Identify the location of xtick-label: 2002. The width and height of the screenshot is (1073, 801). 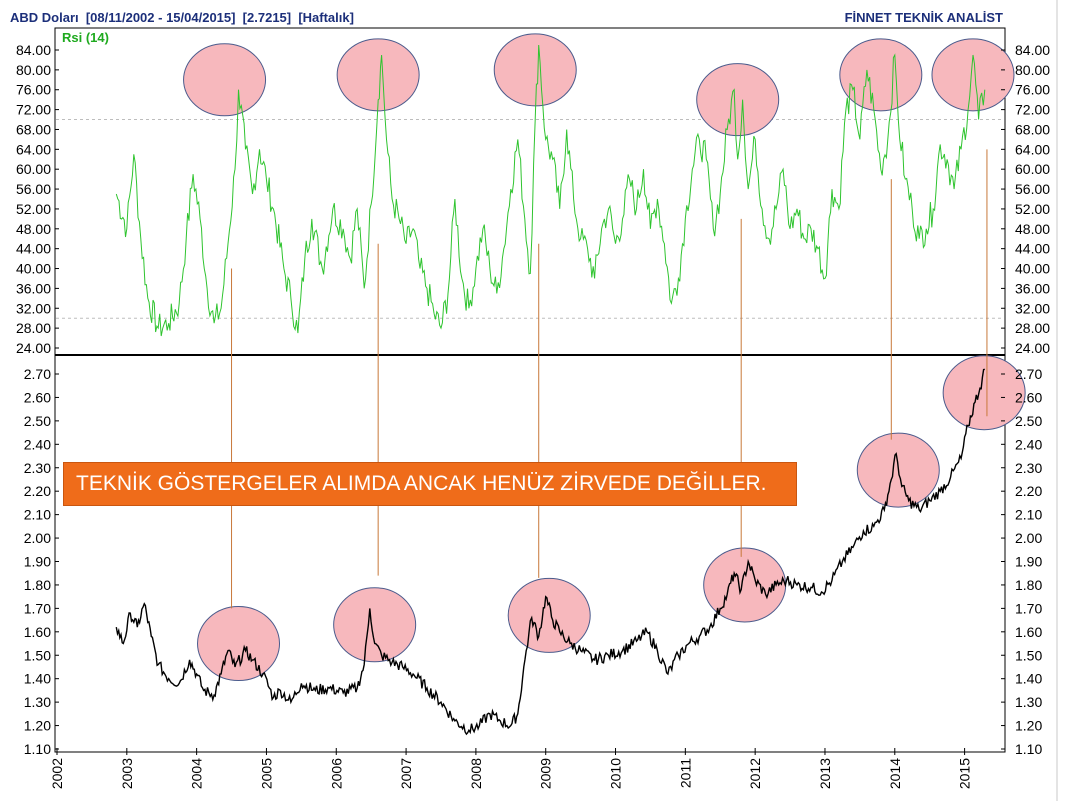
(57, 773).